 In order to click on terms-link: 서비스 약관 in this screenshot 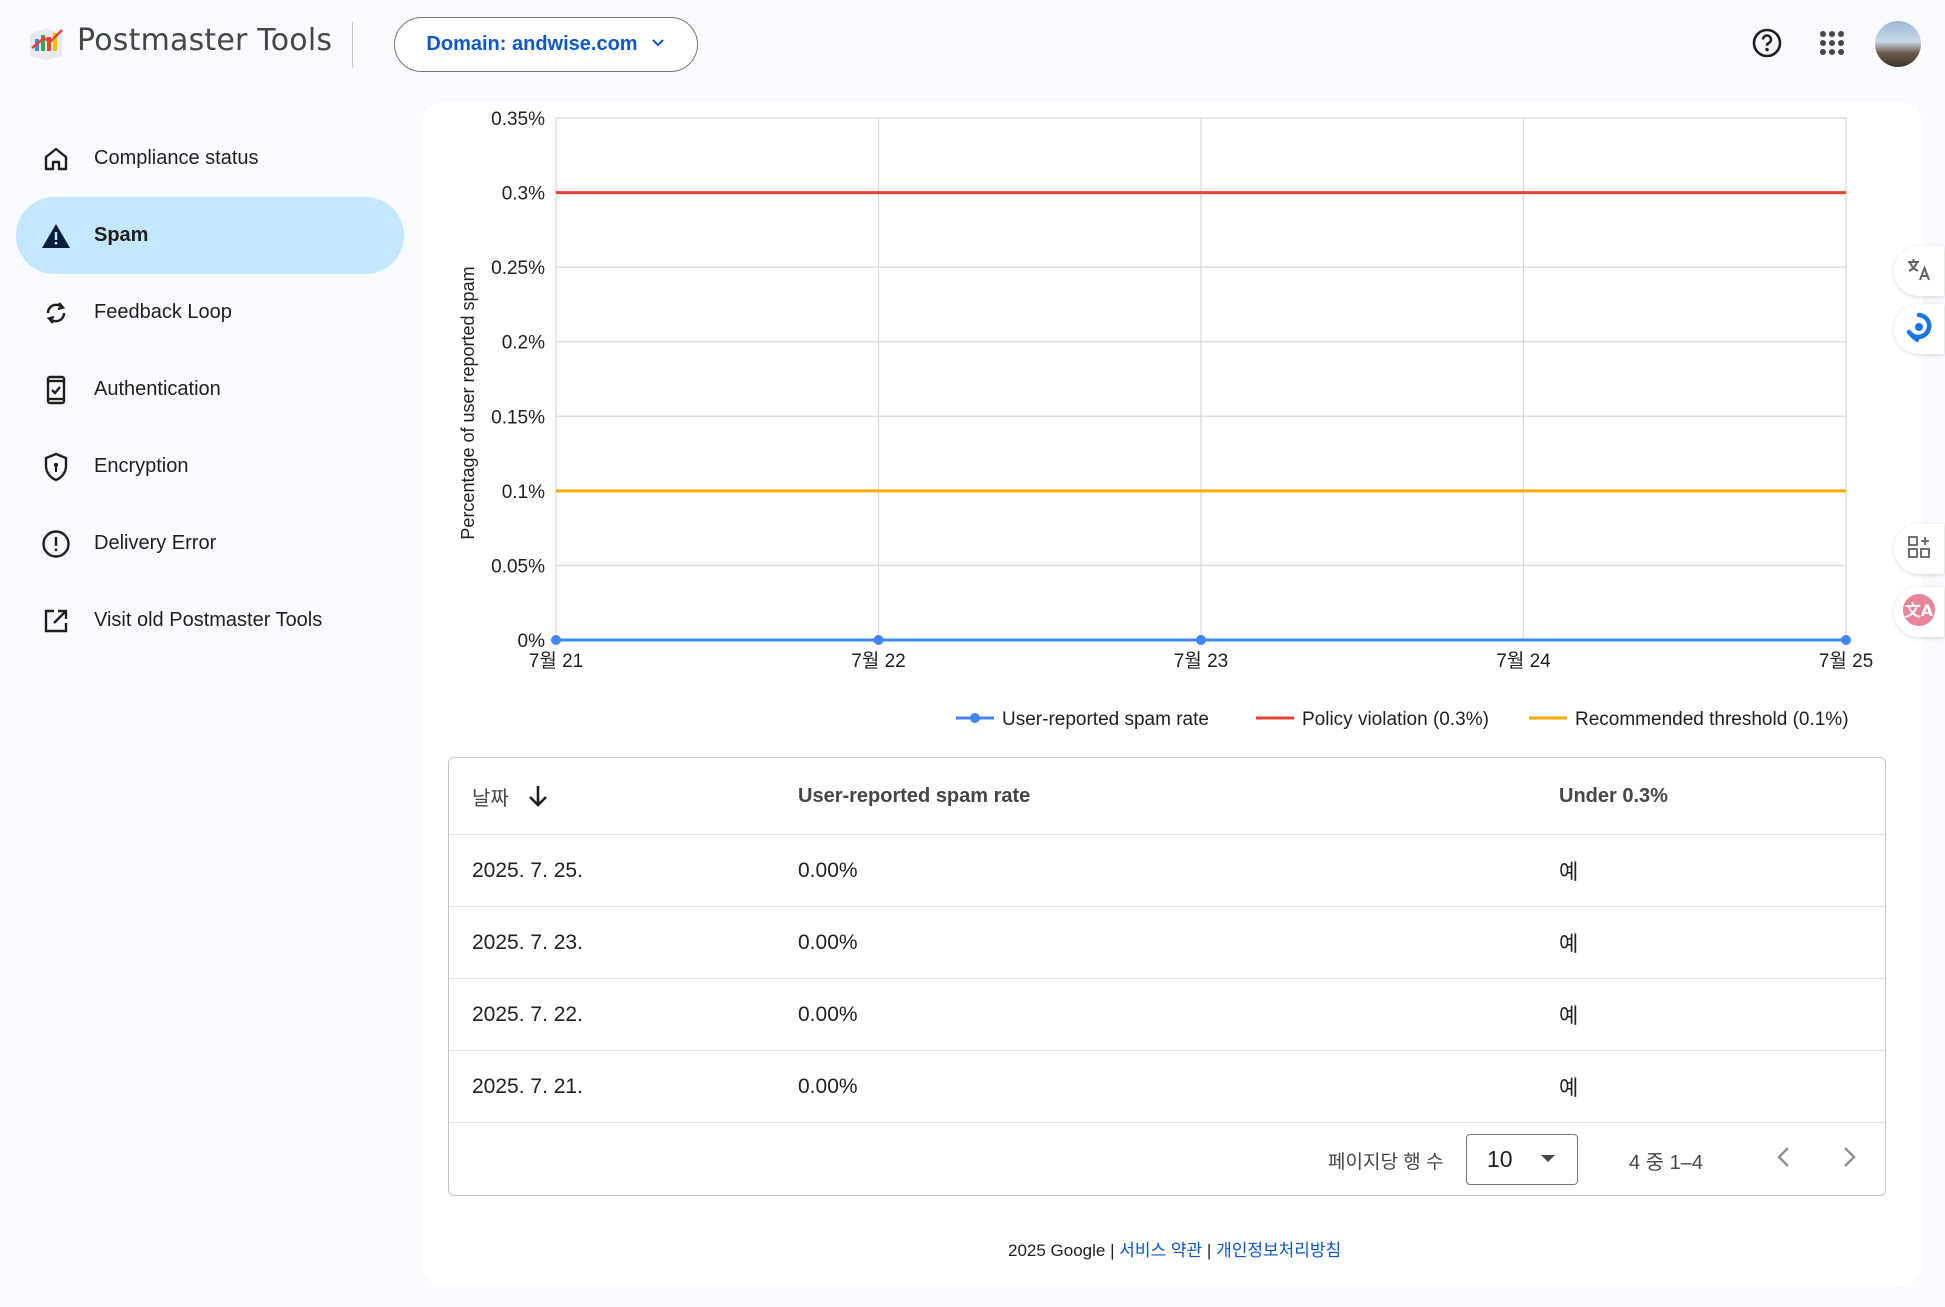, I will do `click(1161, 1250)`.